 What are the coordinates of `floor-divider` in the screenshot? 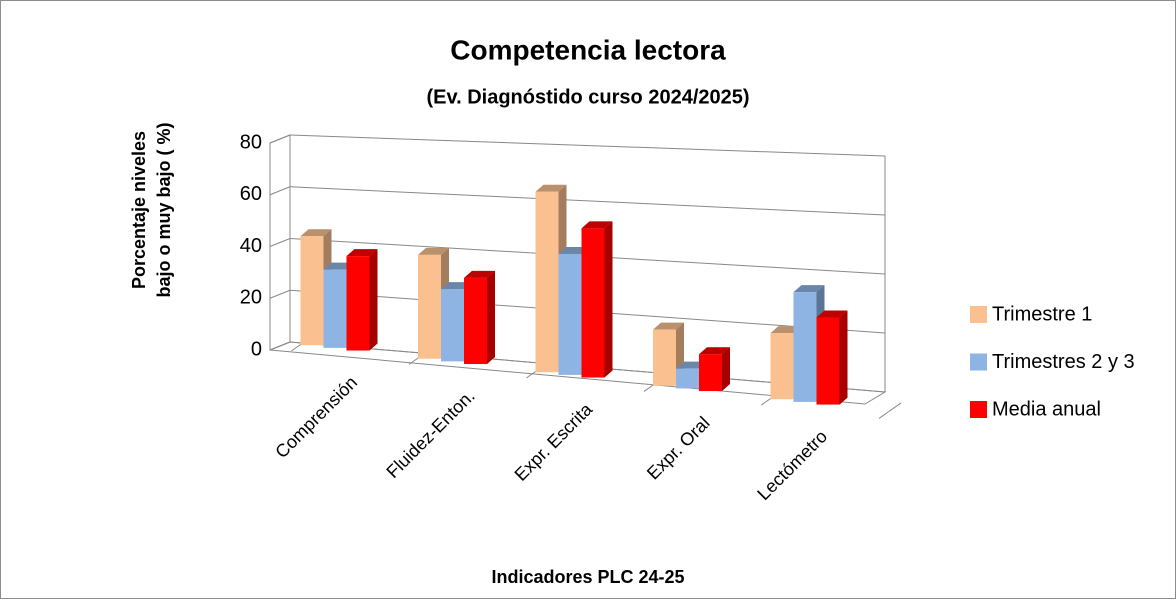 It's located at (890, 410).